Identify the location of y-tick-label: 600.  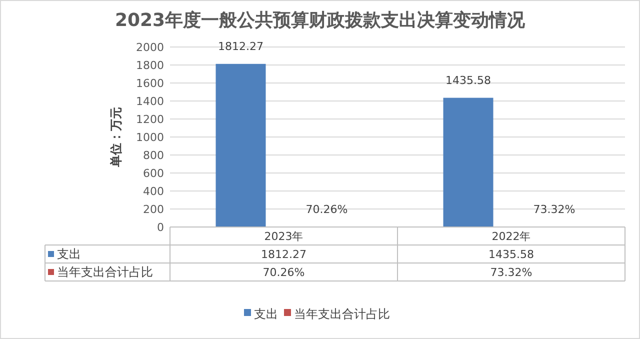
(153, 173).